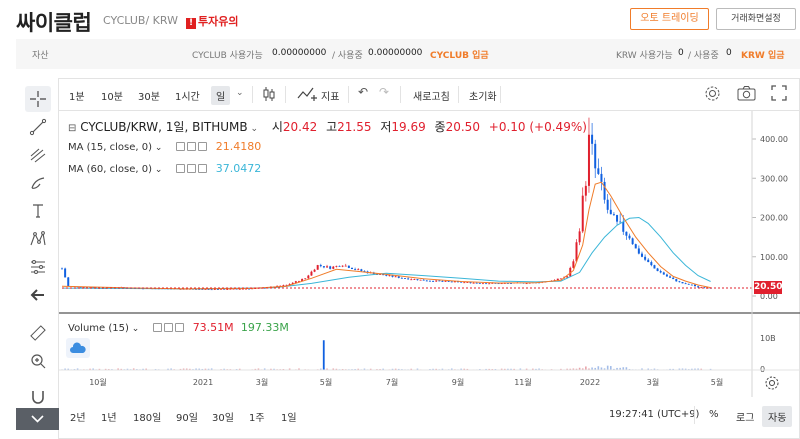 Image resolution: width=800 pixels, height=439 pixels. I want to click on collapse-toolbar-button, so click(37, 419).